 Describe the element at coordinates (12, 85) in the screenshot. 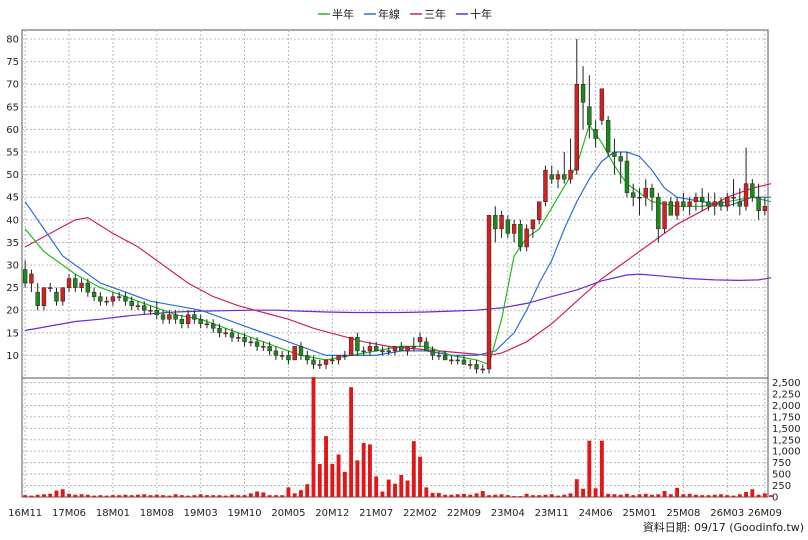

I see `price-tick-label: 70` at that location.